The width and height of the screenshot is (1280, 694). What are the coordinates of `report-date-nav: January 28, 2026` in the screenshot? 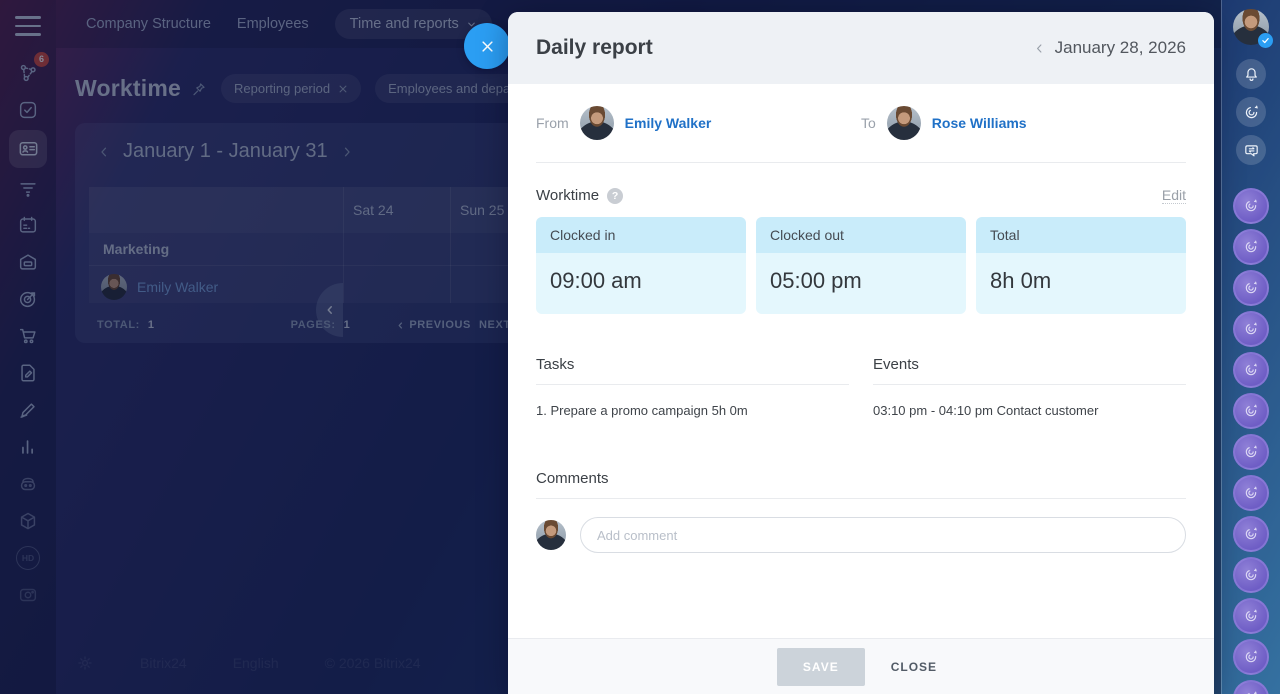 It's located at (1109, 48).